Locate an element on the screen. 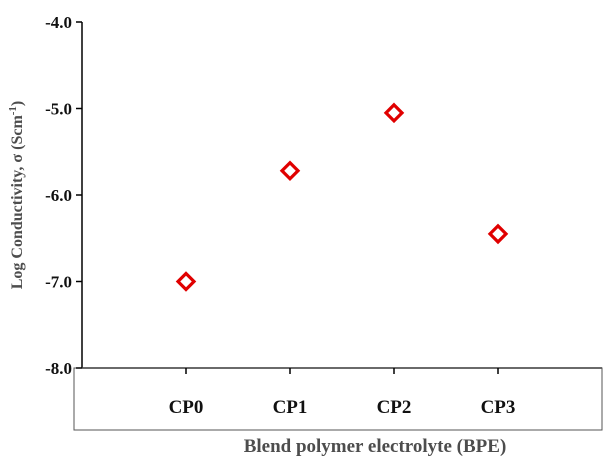 The height and width of the screenshot is (459, 607). category-label: CP3 is located at coordinates (498, 407).